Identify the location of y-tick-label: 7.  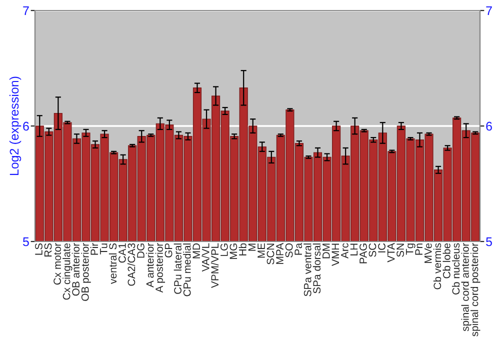
(26, 11).